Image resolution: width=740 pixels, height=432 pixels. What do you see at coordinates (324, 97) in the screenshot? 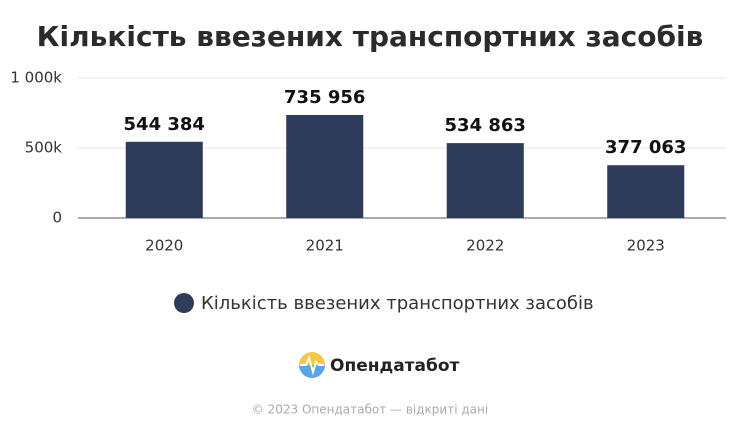
I see `value-label: 735 956` at bounding box center [324, 97].